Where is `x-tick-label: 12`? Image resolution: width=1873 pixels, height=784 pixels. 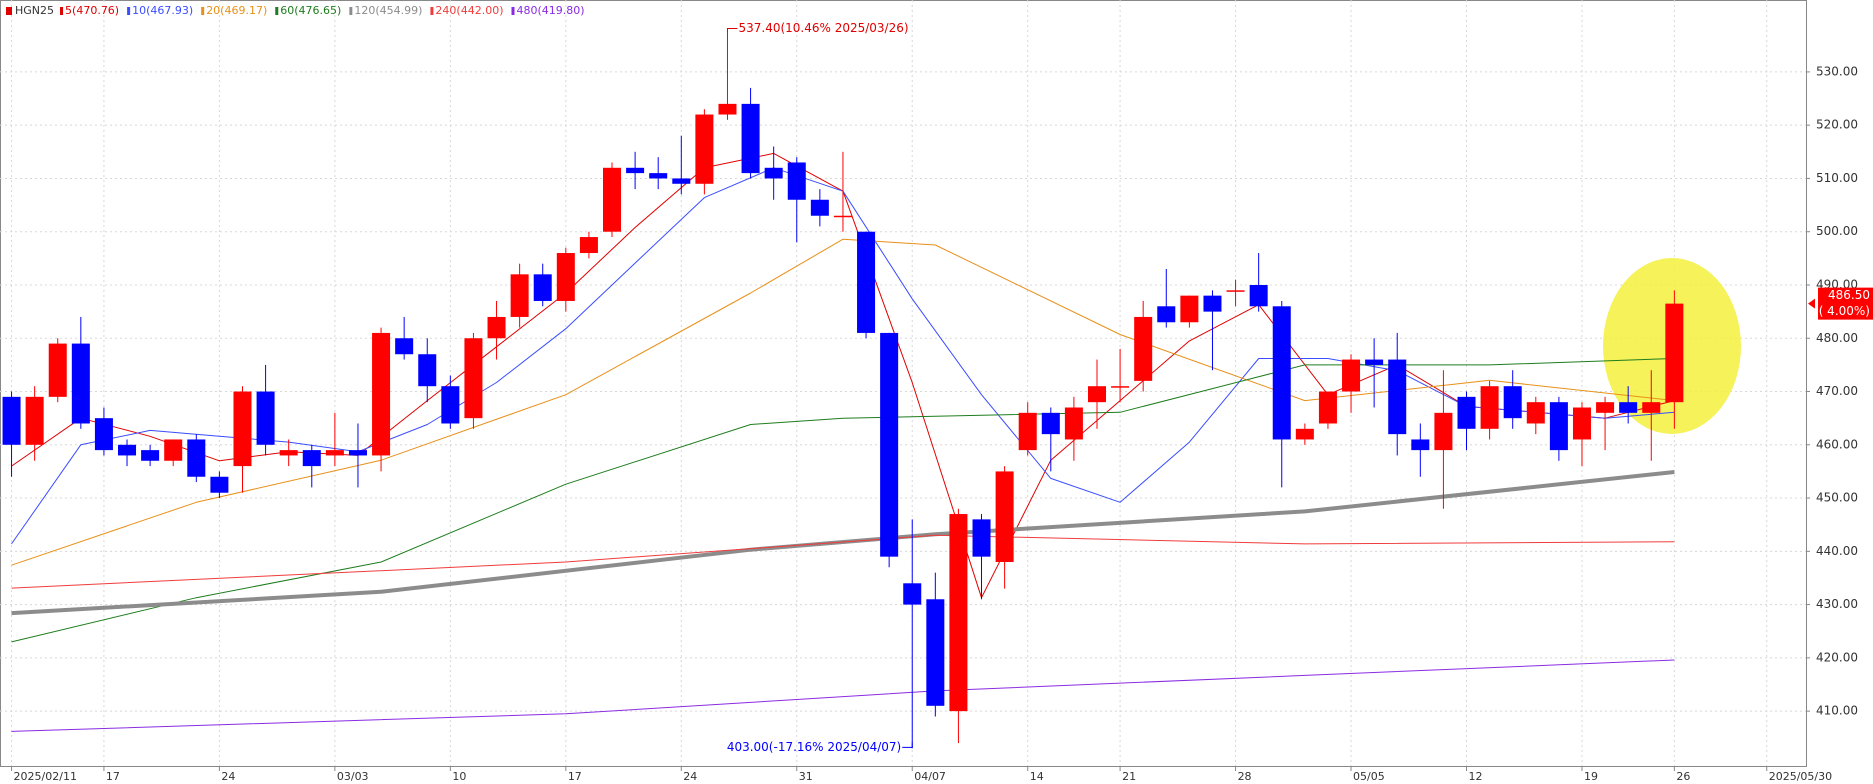
x-tick-label: 12 is located at coordinates (1476, 776).